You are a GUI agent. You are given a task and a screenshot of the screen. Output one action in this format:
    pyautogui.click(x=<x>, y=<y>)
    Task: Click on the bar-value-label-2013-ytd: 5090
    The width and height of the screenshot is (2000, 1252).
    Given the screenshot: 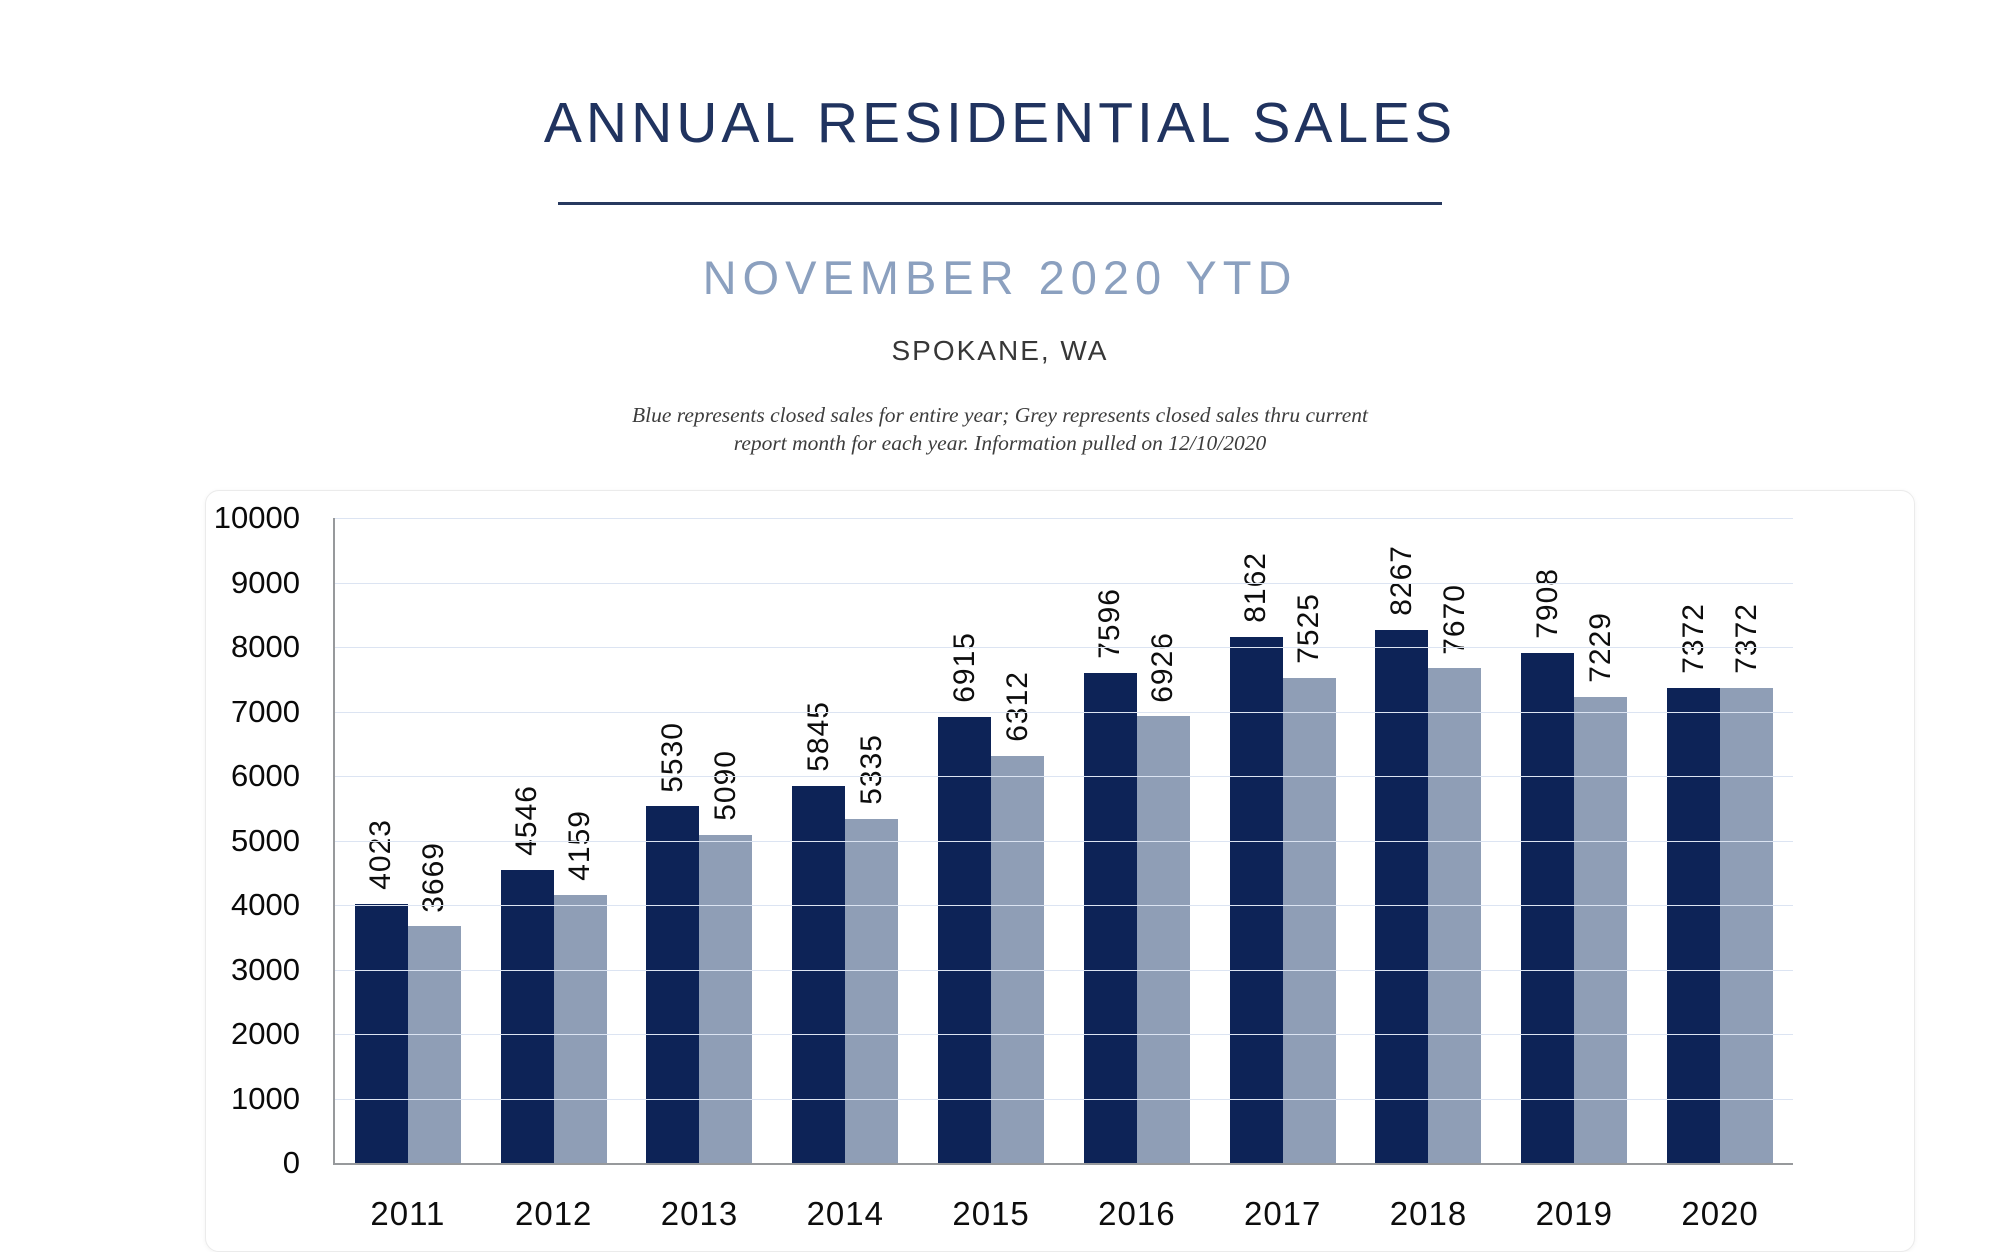 What is the action you would take?
    pyautogui.click(x=725, y=785)
    